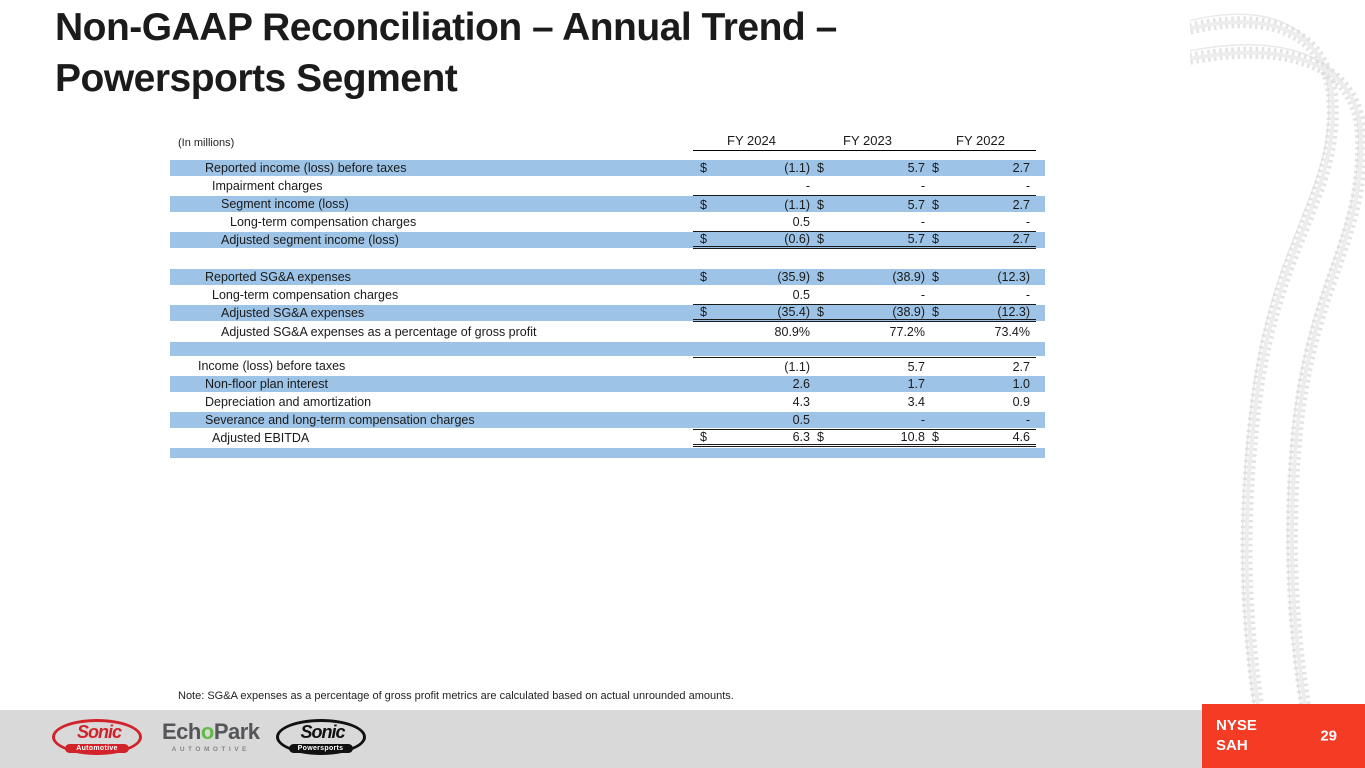  What do you see at coordinates (864, 240) in the screenshot?
I see `row-values: $ (0.6) $5.7 $2.7` at bounding box center [864, 240].